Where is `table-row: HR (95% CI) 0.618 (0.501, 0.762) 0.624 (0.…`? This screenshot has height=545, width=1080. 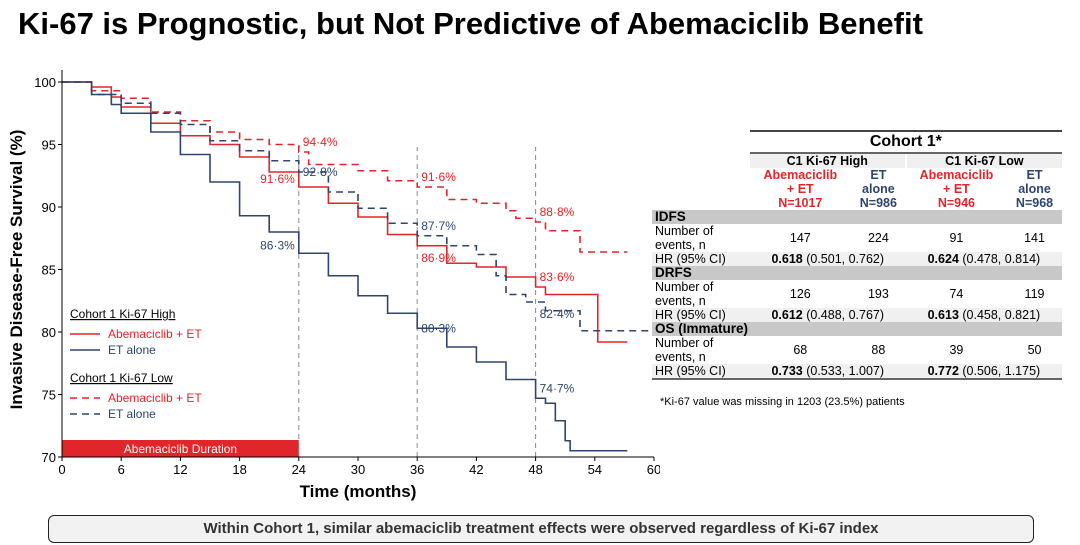 table-row: HR (95% CI) 0.618 (0.501, 0.762) 0.624 (0.… is located at coordinates (857, 259).